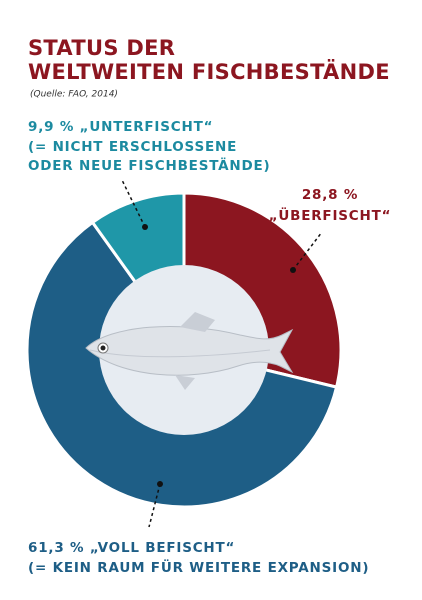  Describe the element at coordinates (56, 548) in the screenshot. I see `value-label: 61,3 %` at that location.